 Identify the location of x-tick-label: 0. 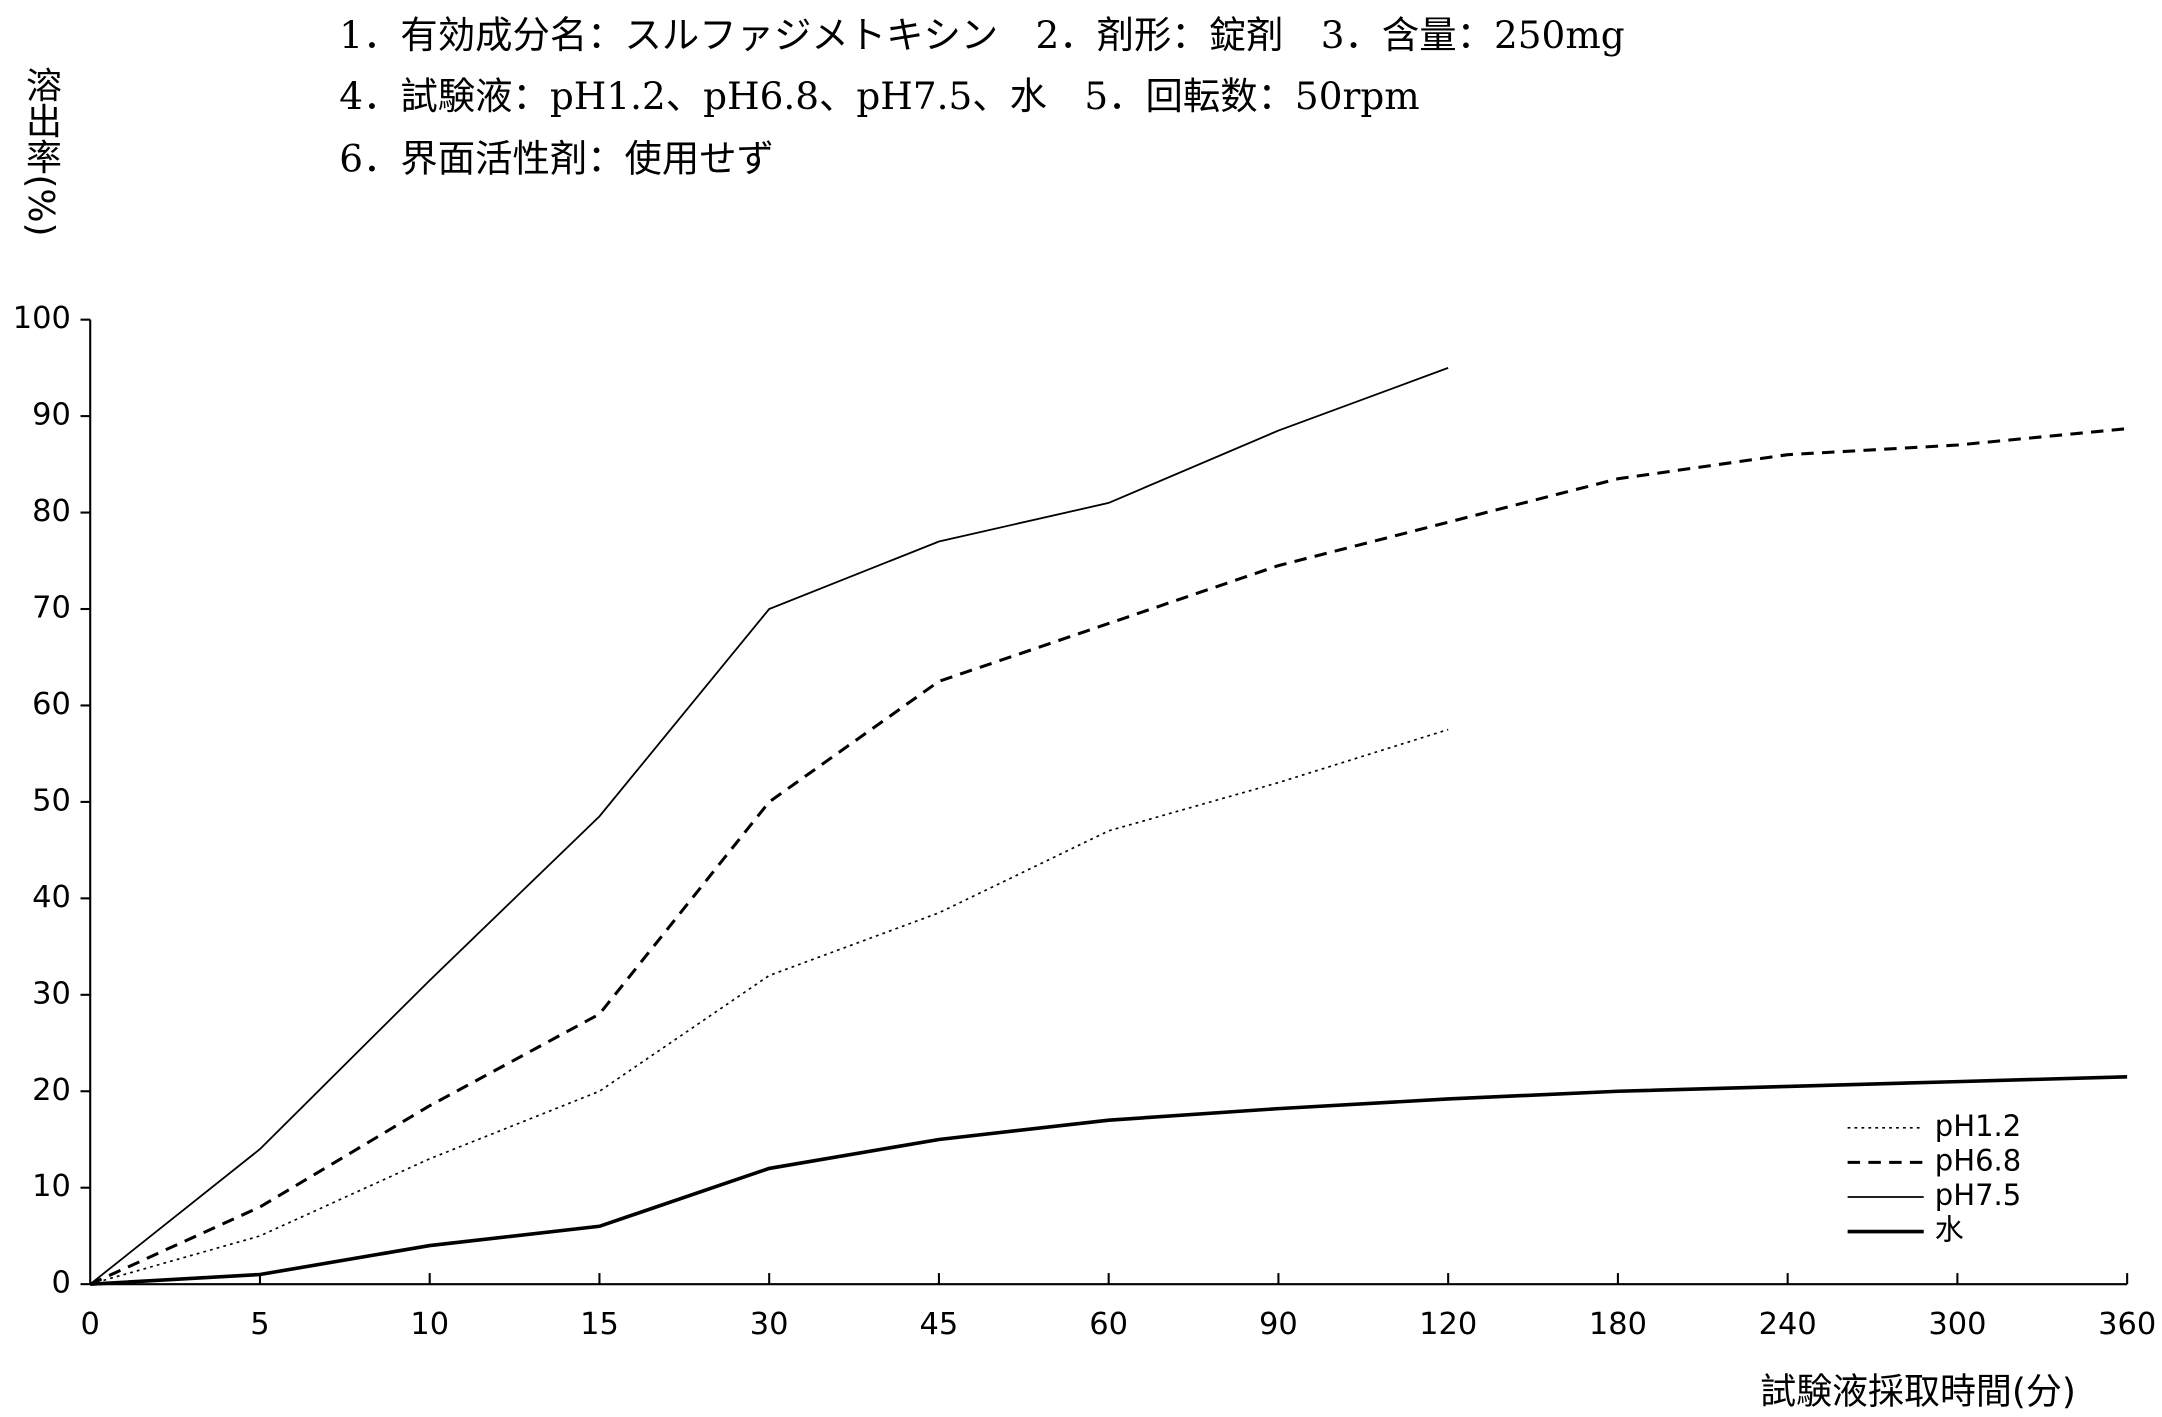
(90, 1324).